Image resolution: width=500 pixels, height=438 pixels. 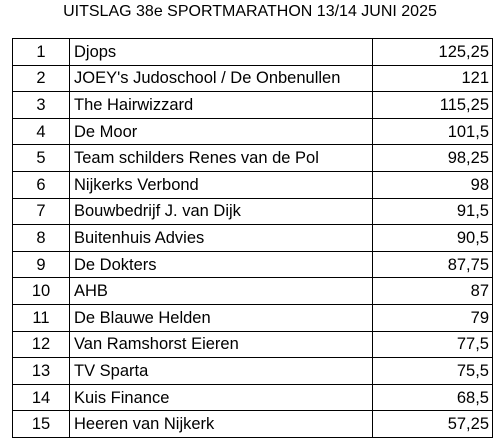 I want to click on table-row: 6 Nijkerks Verbond 98, so click(x=252, y=184).